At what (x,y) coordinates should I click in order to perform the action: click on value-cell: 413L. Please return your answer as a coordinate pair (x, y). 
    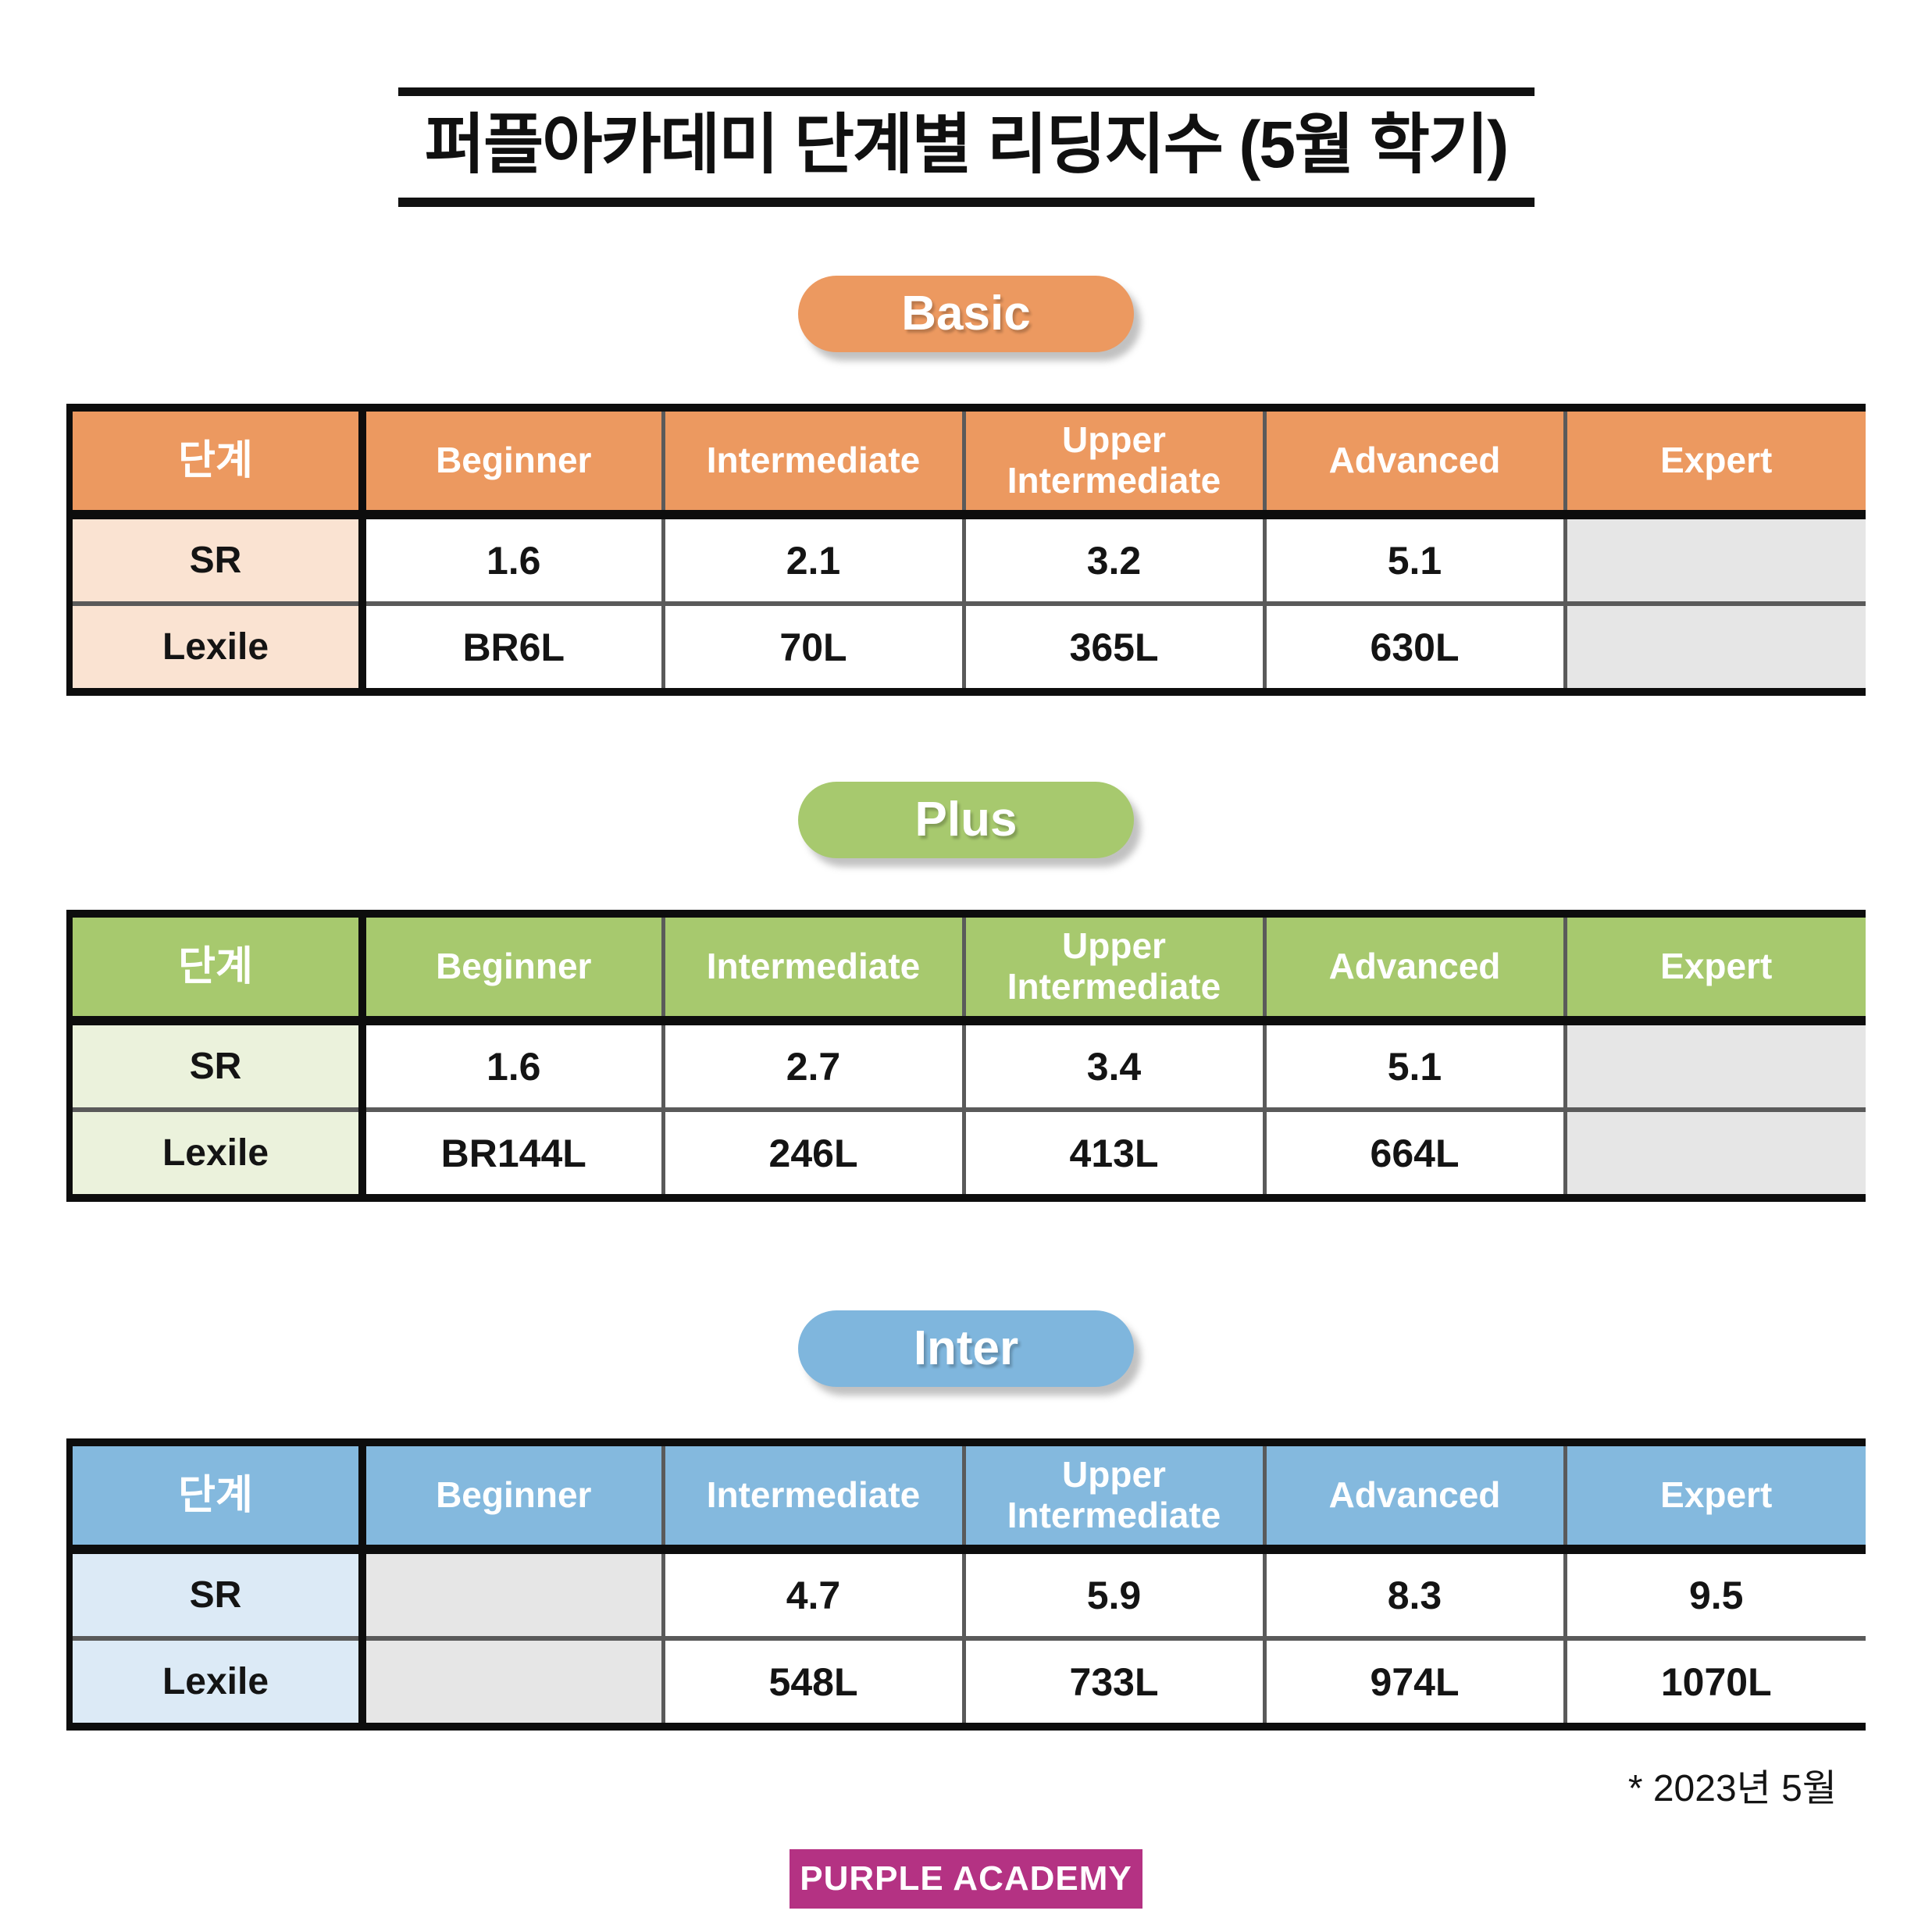
    Looking at the image, I should click on (1112, 1152).